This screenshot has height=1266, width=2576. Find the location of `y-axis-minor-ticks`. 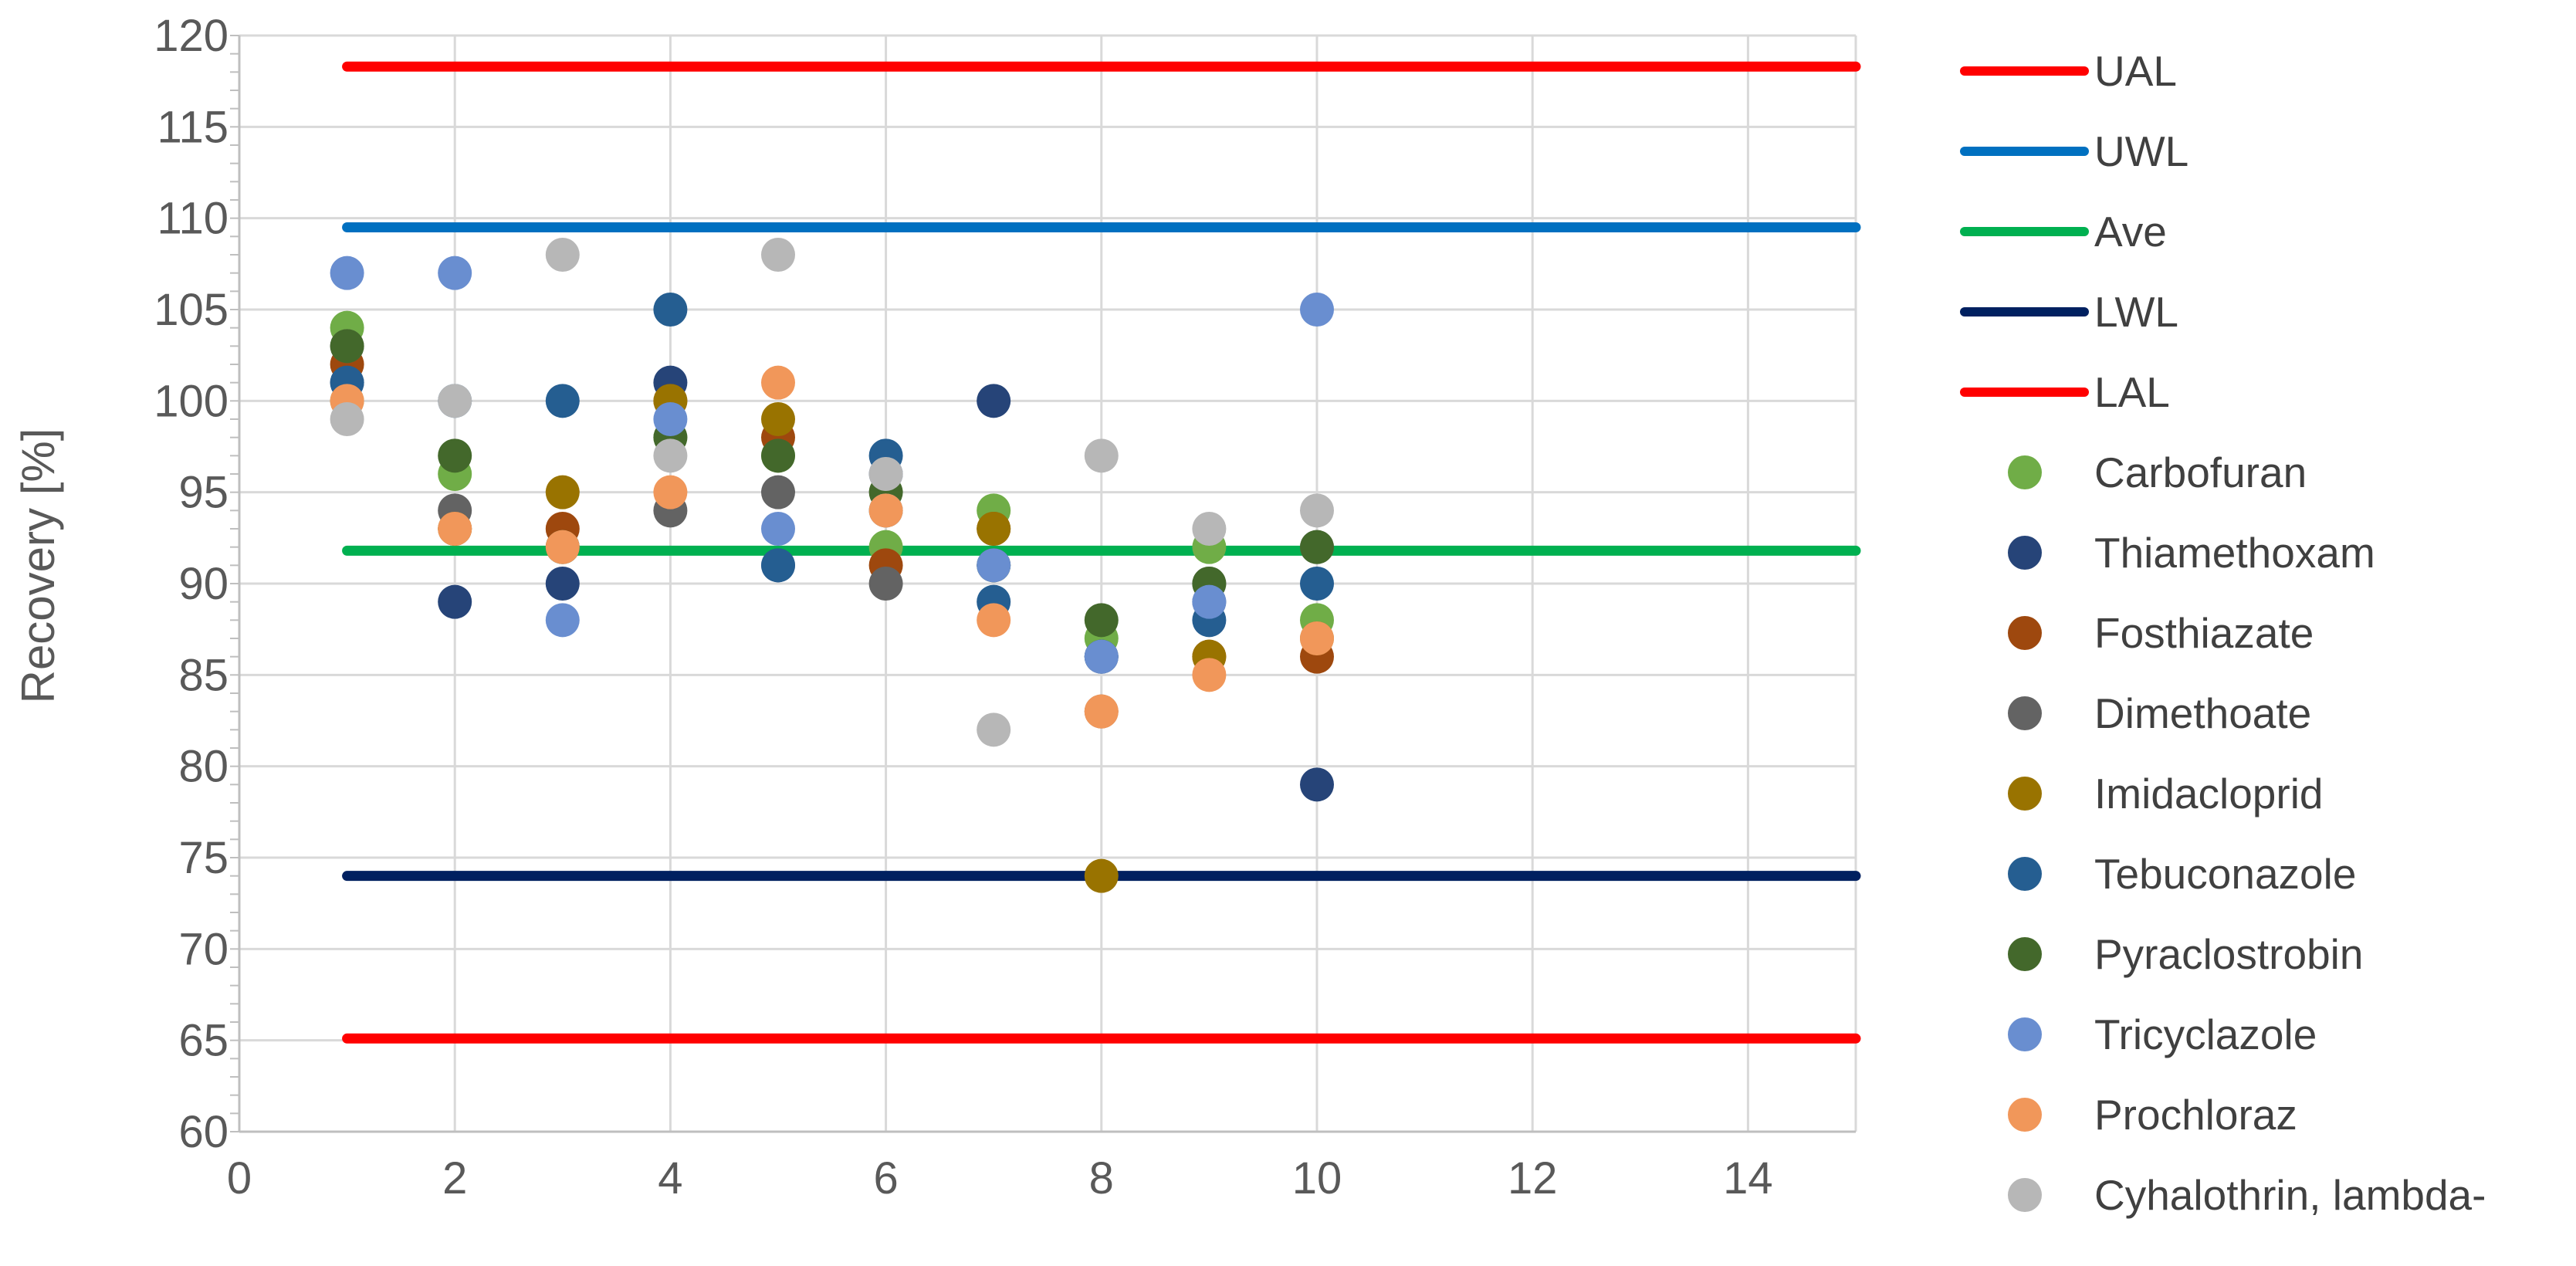

y-axis-minor-ticks is located at coordinates (234, 583).